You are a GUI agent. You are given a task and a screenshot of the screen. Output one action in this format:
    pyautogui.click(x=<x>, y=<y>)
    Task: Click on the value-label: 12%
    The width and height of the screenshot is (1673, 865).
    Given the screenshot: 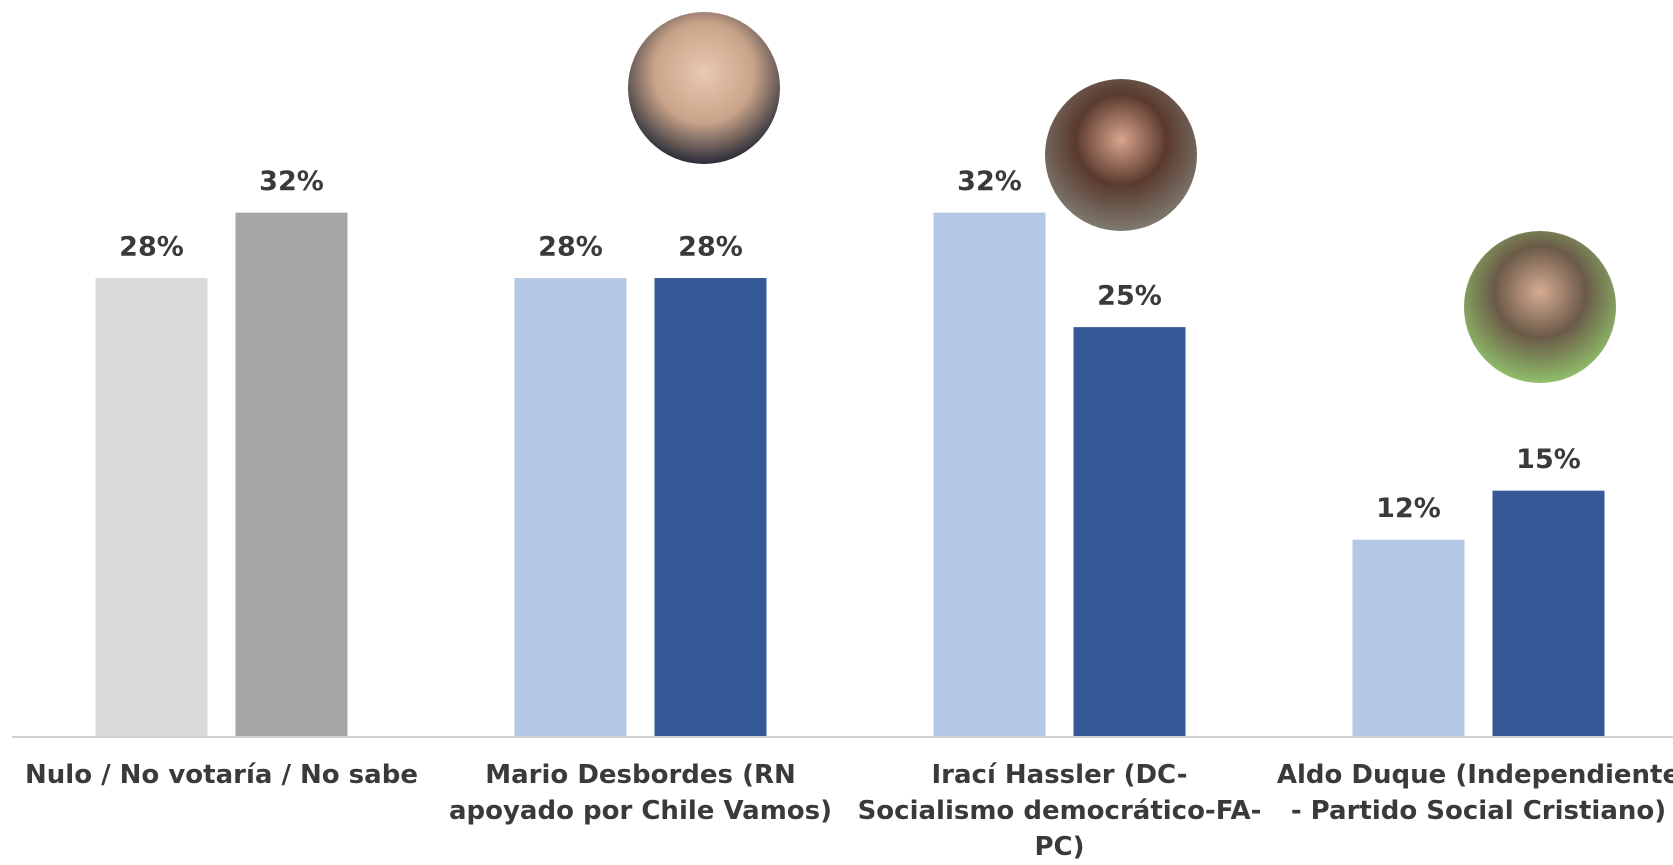 What is the action you would take?
    pyautogui.click(x=1408, y=508)
    